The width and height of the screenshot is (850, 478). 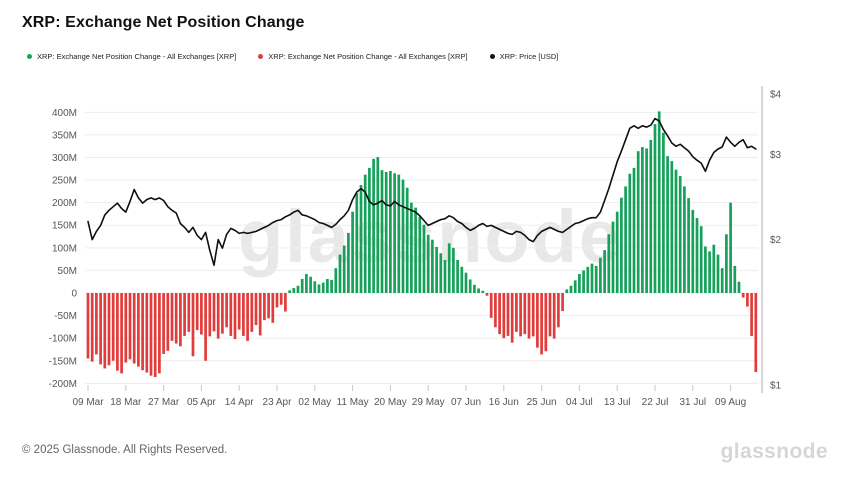 What do you see at coordinates (64, 248) in the screenshot?
I see `y-axis-tick-label: 100M` at bounding box center [64, 248].